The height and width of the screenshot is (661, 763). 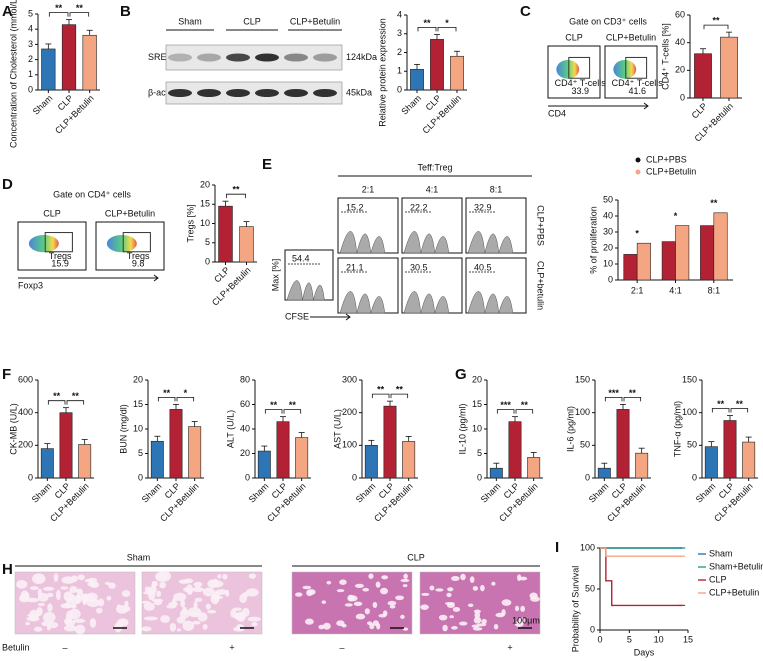 I want to click on significance-label: *, so click(x=447, y=23).